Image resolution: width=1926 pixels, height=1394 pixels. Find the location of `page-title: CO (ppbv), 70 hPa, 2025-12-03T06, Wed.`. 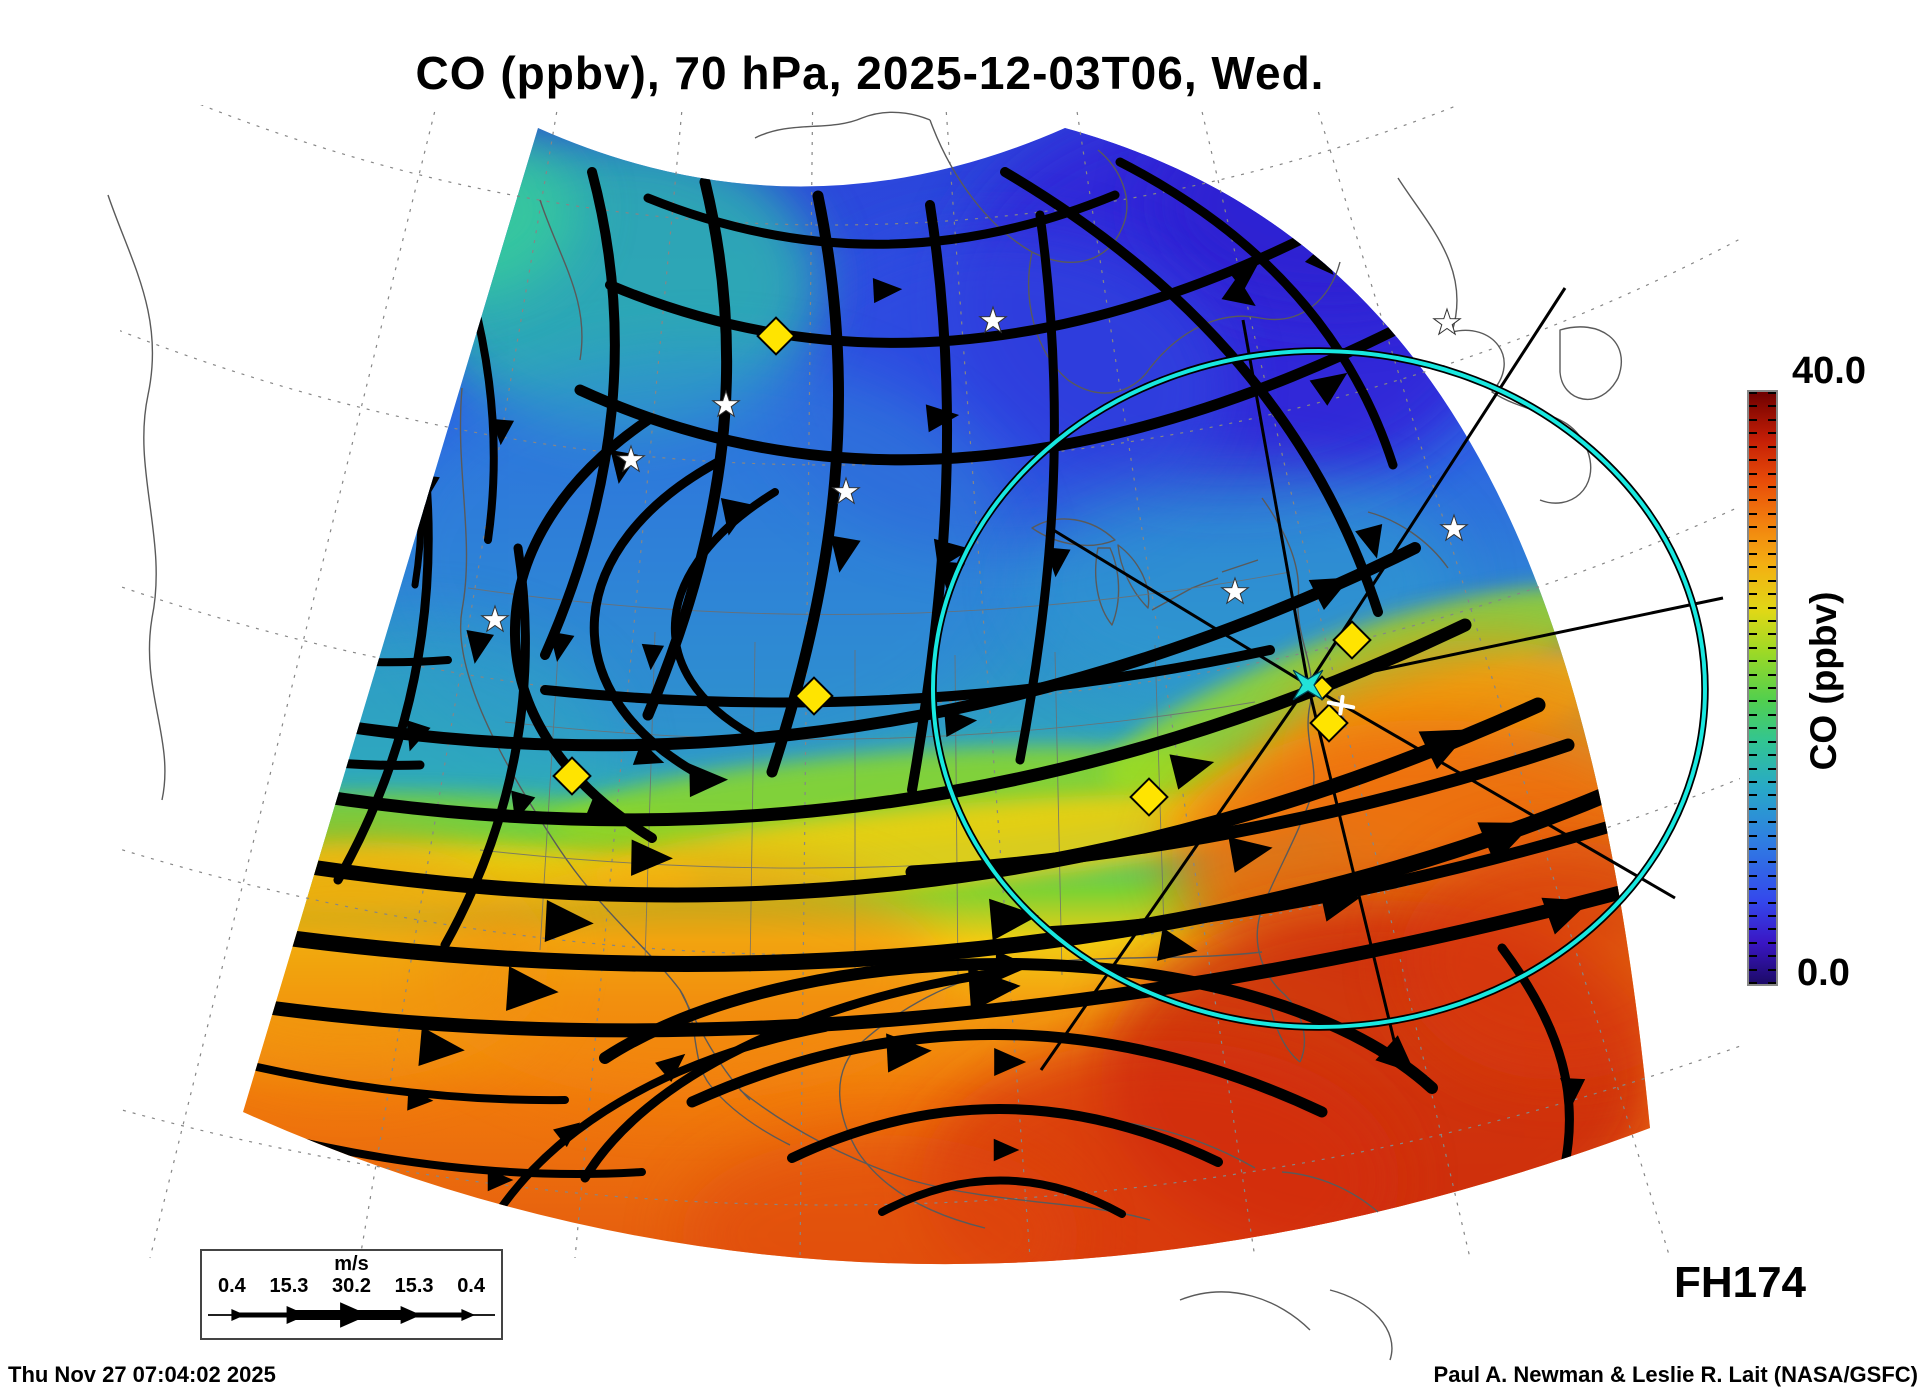

page-title: CO (ppbv), 70 hPa, 2025-12-03T06, Wed. is located at coordinates (870, 73).